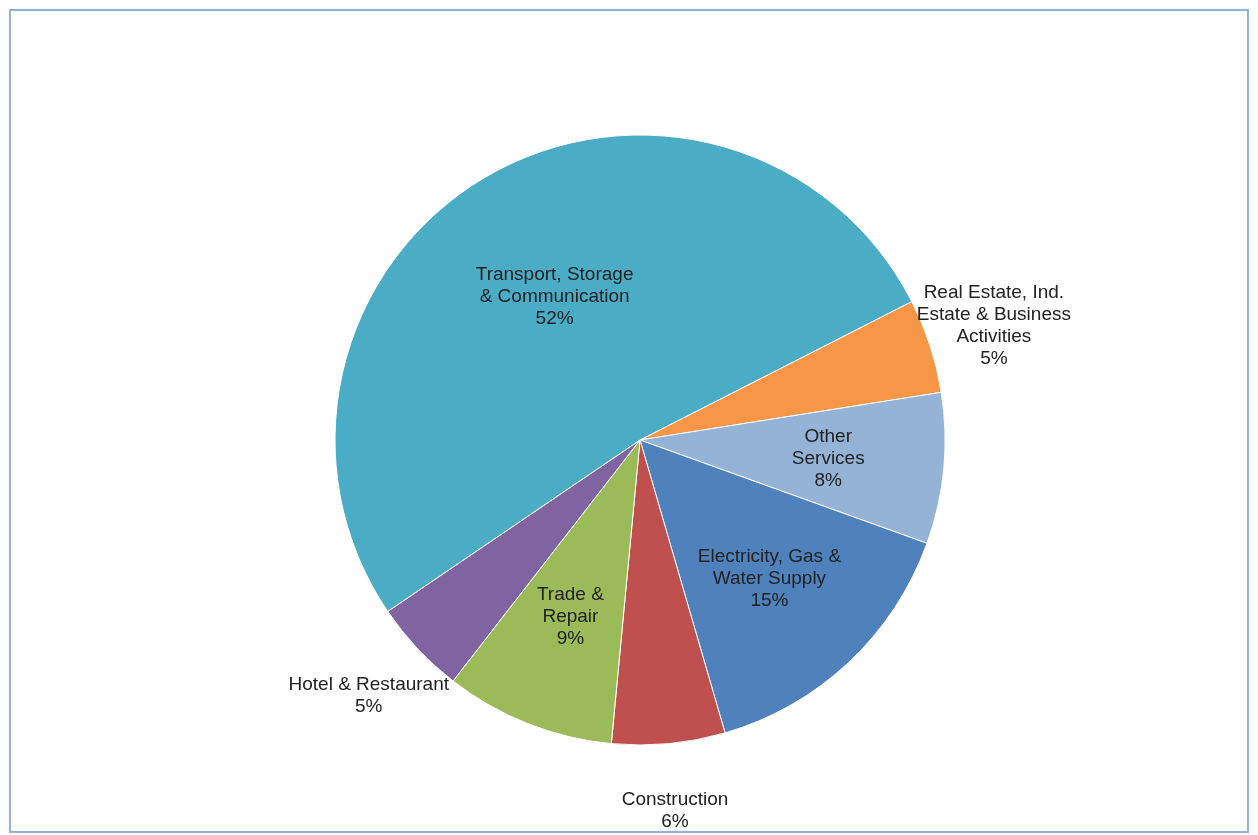 The width and height of the screenshot is (1258, 835). What do you see at coordinates (769, 599) in the screenshot?
I see `data-label: 15%` at bounding box center [769, 599].